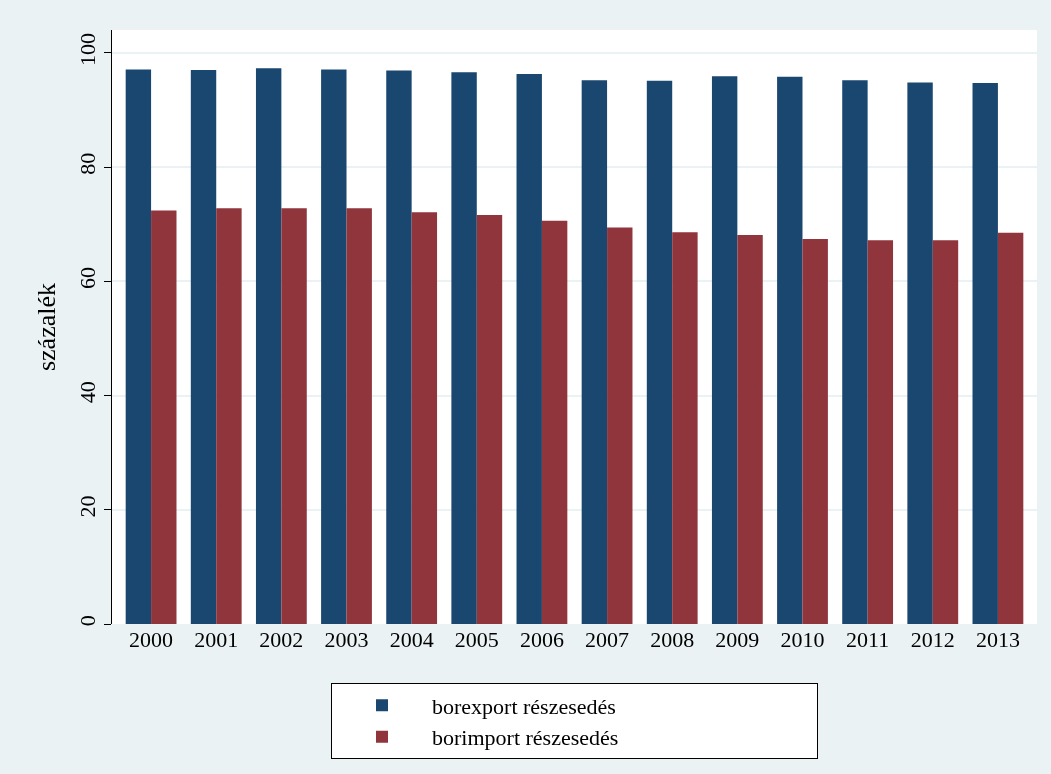 The width and height of the screenshot is (1051, 774). What do you see at coordinates (672, 639) in the screenshot?
I see `x-tick-label: 2008` at bounding box center [672, 639].